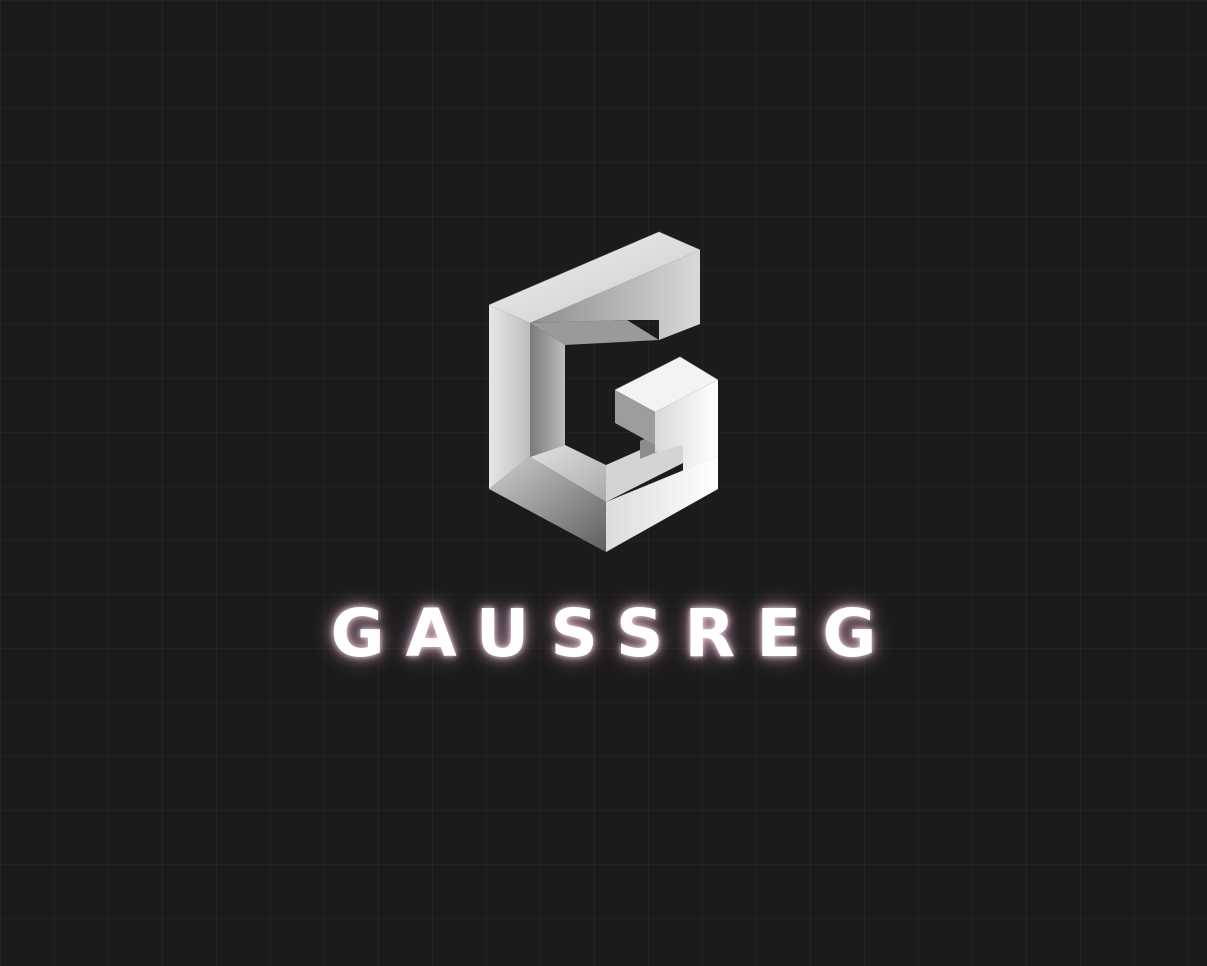 This screenshot has width=1207, height=966. I want to click on brand-wordmark: GAUSSREG, so click(614, 633).